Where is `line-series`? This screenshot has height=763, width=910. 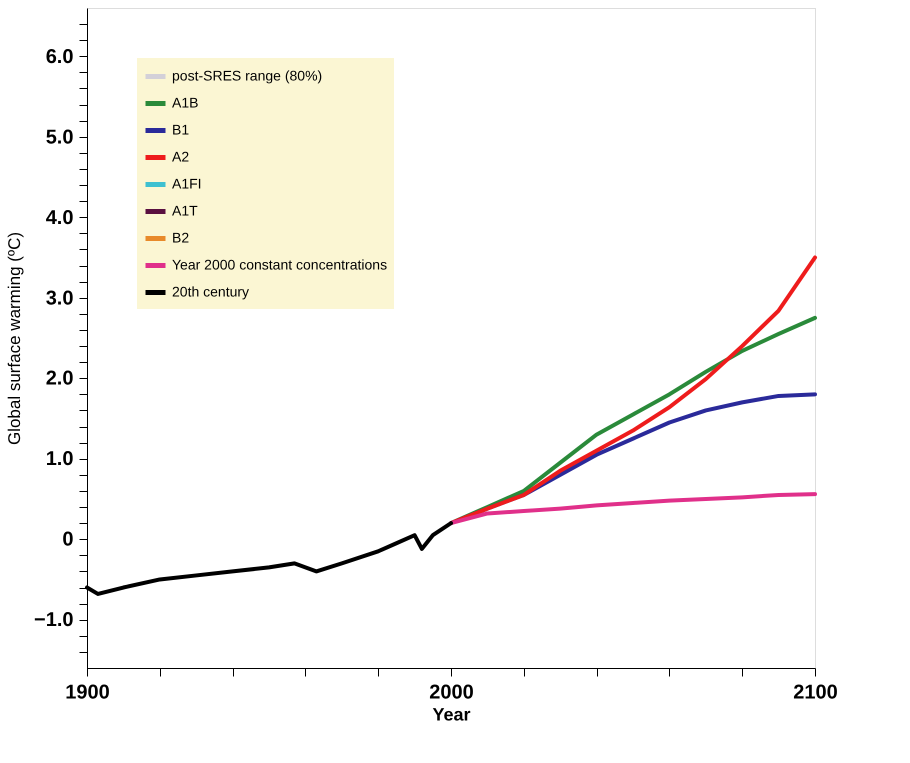
line-series is located at coordinates (633, 509).